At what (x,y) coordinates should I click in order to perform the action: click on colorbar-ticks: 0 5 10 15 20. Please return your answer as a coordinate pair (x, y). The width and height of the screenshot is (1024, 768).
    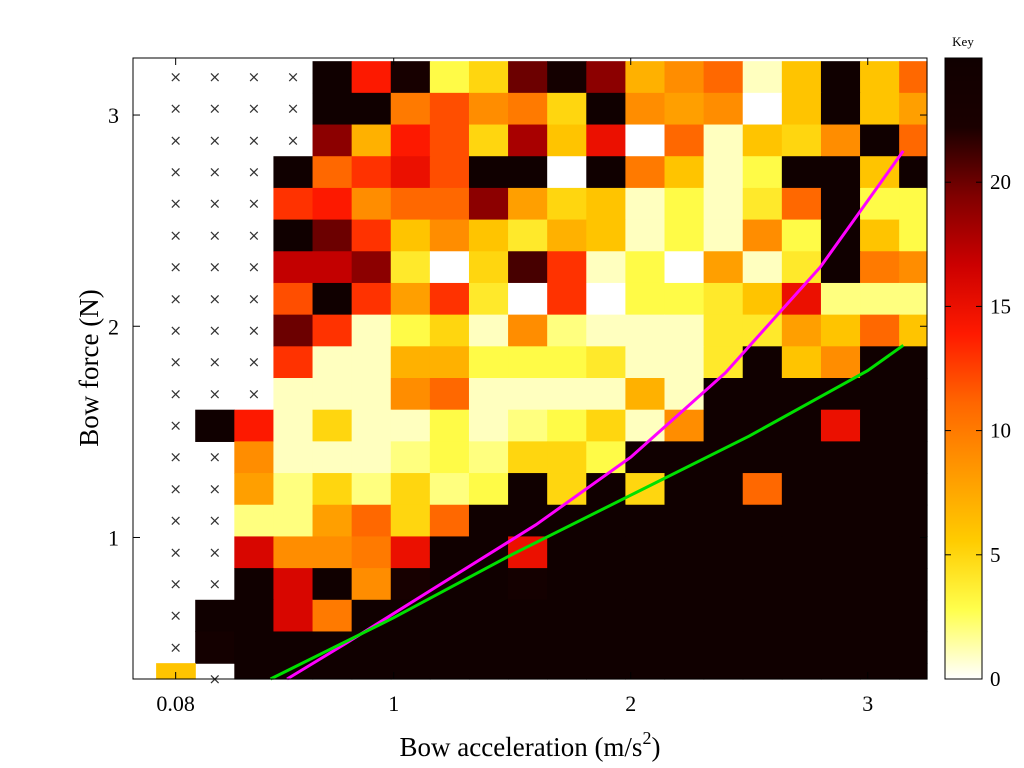
    Looking at the image, I should click on (978, 430).